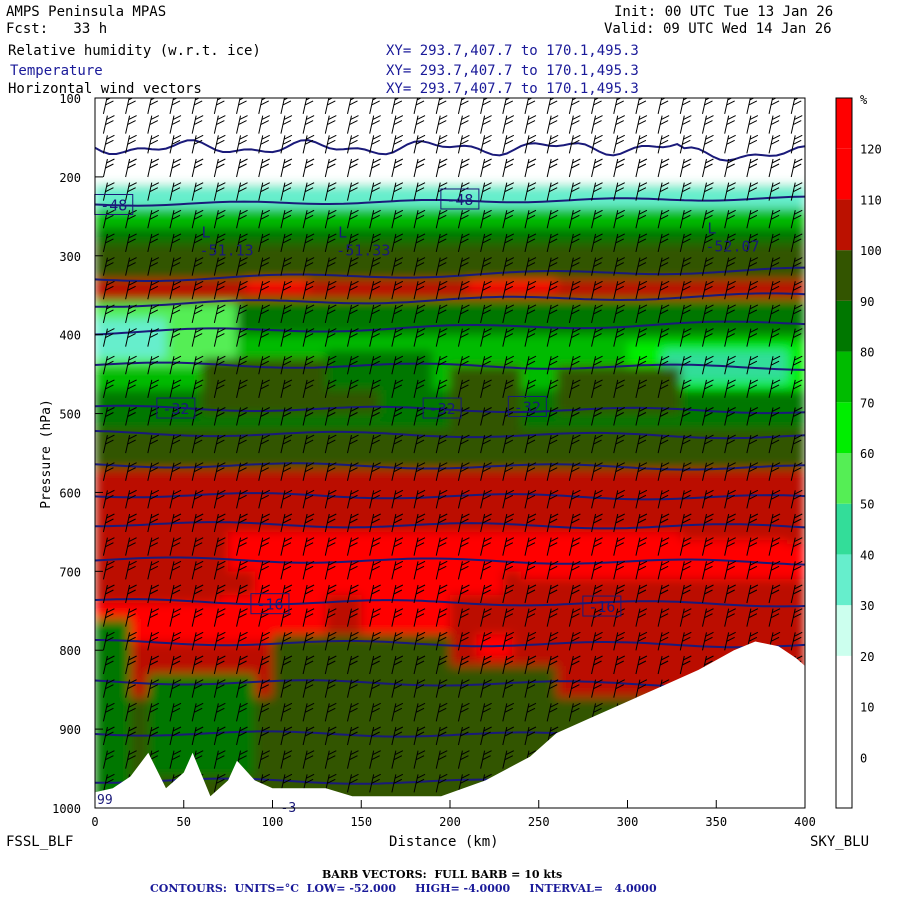  What do you see at coordinates (512, 71) in the screenshot?
I see `field-temp-xy: XY= 293.7,407.7 to 170.1,495.3` at bounding box center [512, 71].